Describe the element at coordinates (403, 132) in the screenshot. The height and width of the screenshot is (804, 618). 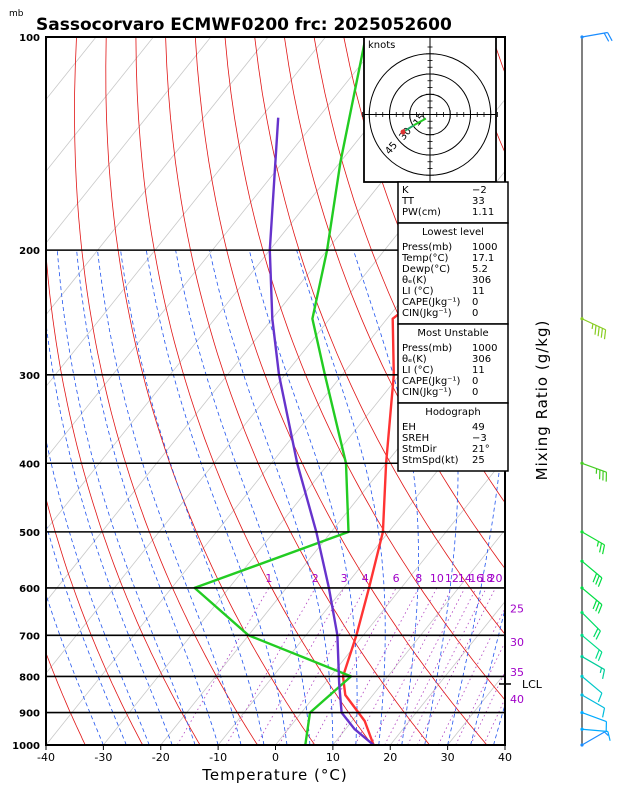
I see `hodograph-storm-marker` at that location.